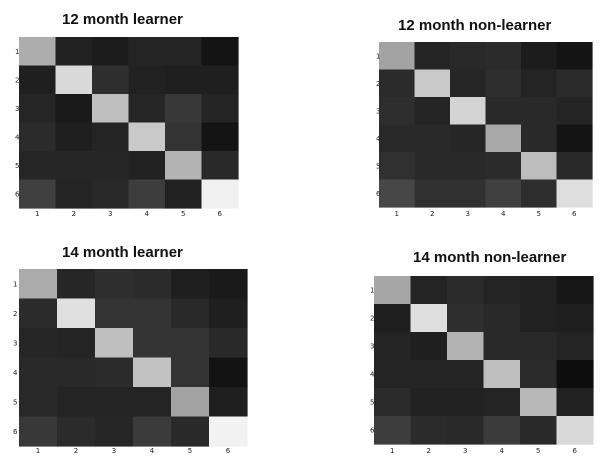  Describe the element at coordinates (475, 25) in the screenshot. I see `panel-title-12-month-non-learner: 12 month non-learner` at that location.